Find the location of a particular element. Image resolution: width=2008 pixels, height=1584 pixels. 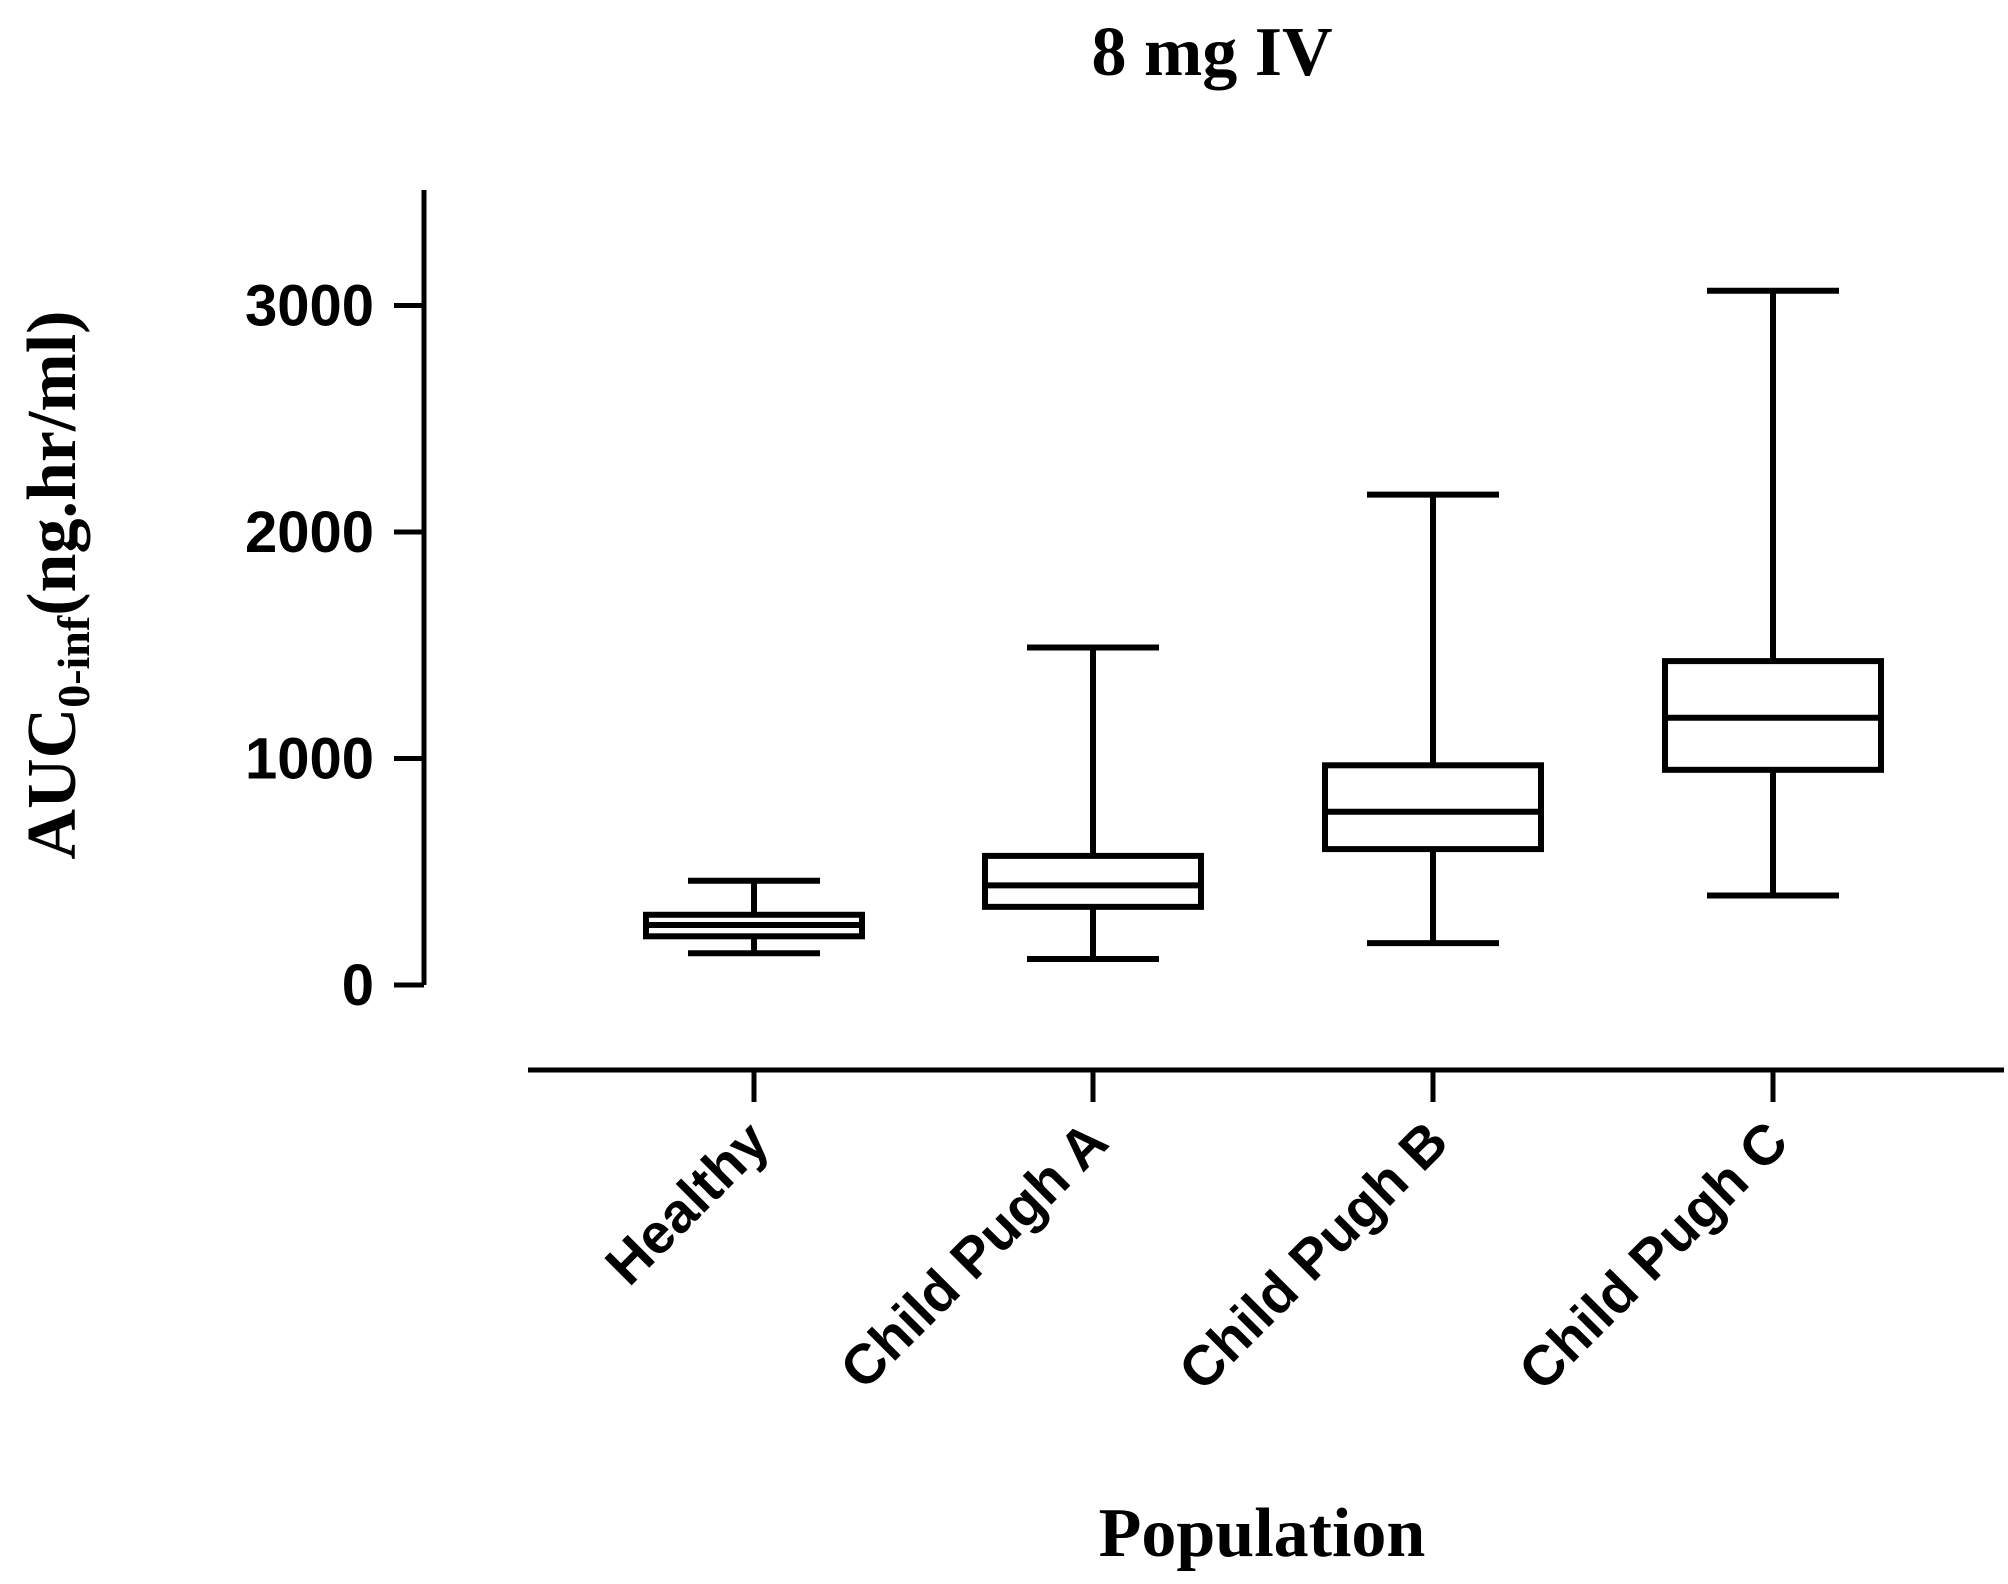

x-tick-label: Child Pugh A is located at coordinates (974, 1255).